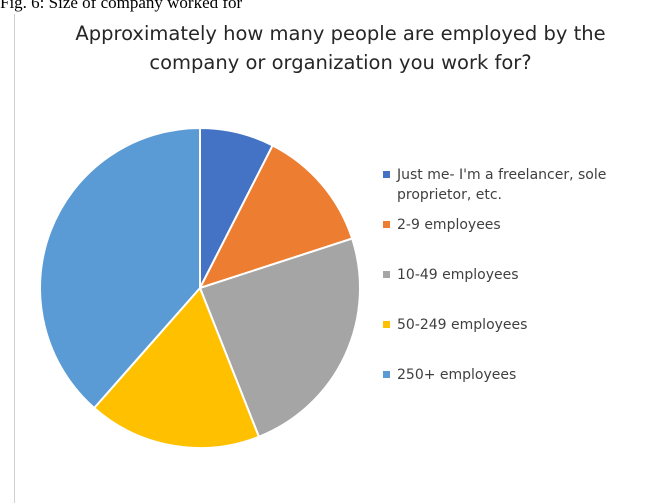 The height and width of the screenshot is (503, 667). I want to click on legend-item-5: 250+ employees, so click(515, 375).